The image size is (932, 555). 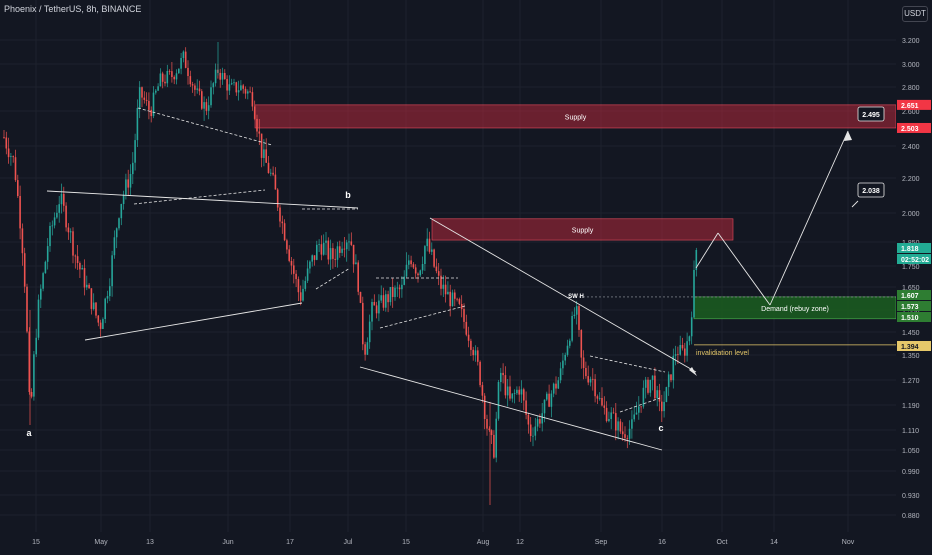 What do you see at coordinates (911, 472) in the screenshot?
I see `price-tick-label: 0.990` at bounding box center [911, 472].